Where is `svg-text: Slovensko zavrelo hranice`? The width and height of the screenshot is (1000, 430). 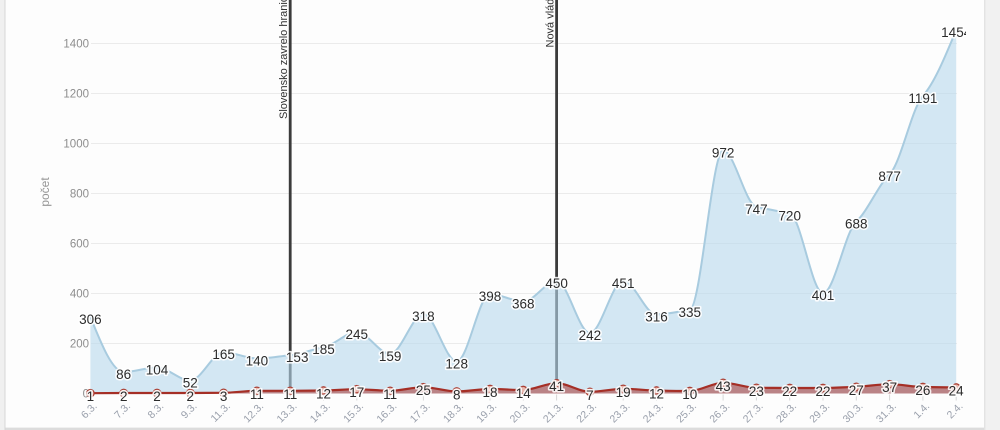 svg-text: Slovensko zavrelo hranice is located at coordinates (284, 59).